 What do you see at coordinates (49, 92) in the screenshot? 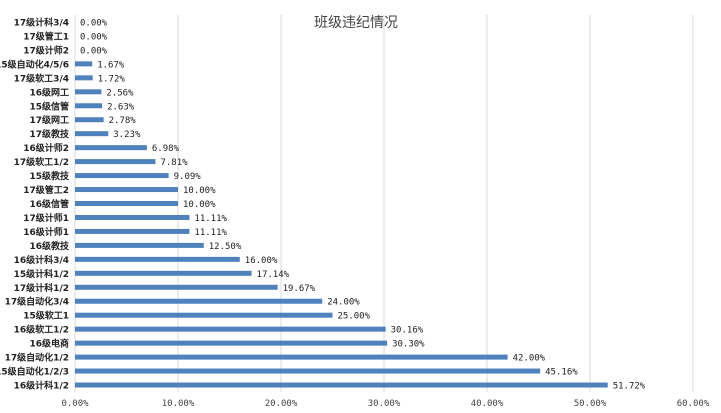
I see `category-label: 16级网工` at bounding box center [49, 92].